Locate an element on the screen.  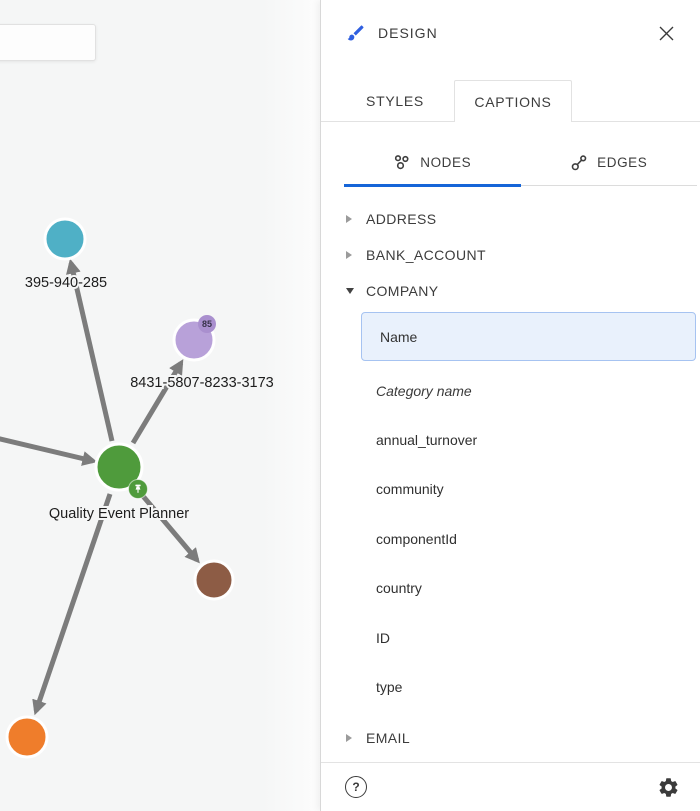
section-label: ADDRESS is located at coordinates (401, 219).